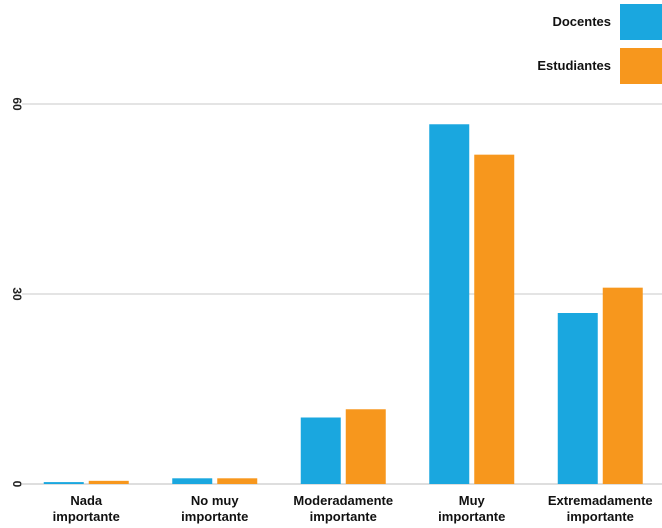  Describe the element at coordinates (581, 21) in the screenshot. I see `legend-label-docentes: Docentes` at that location.